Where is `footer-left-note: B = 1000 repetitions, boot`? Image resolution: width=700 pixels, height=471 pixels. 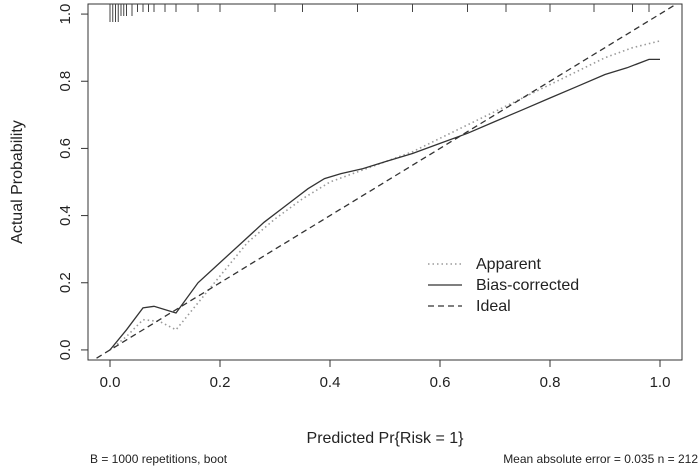
footer-left-note: B = 1000 repetitions, boot is located at coordinates (159, 459).